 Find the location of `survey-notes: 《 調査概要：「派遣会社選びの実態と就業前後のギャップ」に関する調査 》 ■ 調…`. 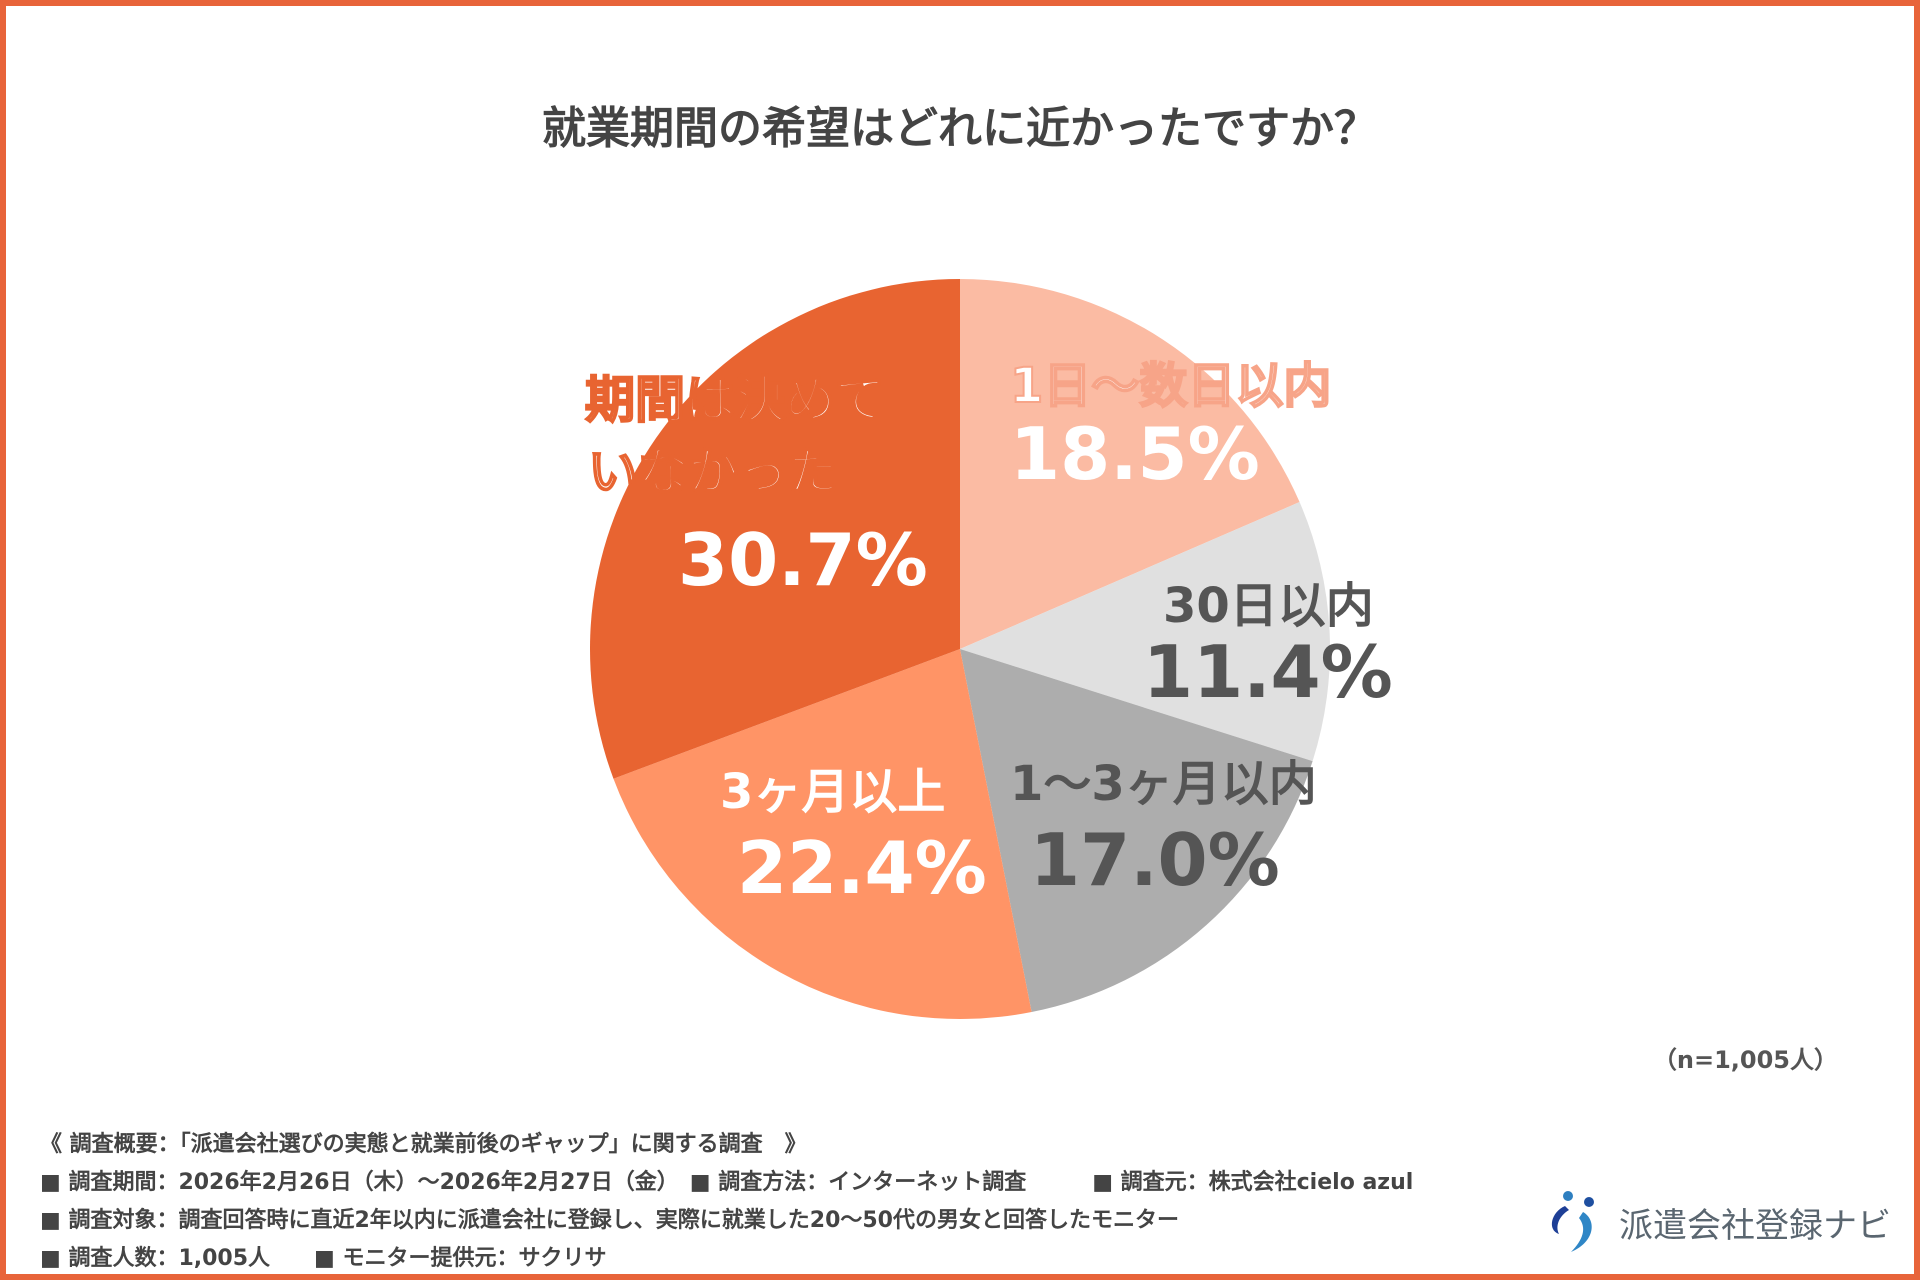

survey-notes: 《 調査概要：「派遣会社選びの実態と就業前後のギャップ」に関する調査 》 ■ 調… is located at coordinates (726, 1202).